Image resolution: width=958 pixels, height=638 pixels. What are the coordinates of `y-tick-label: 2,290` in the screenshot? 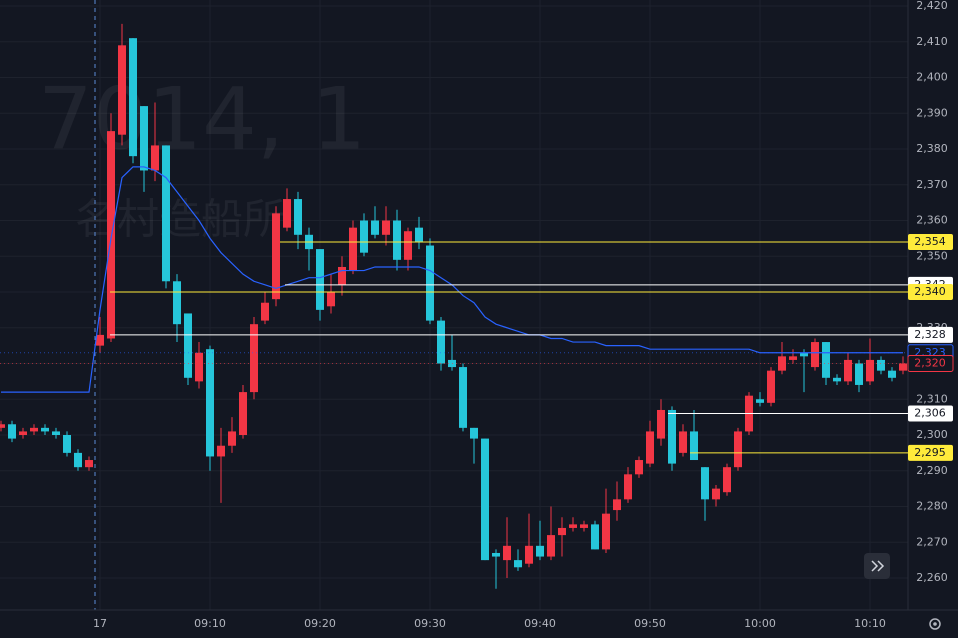 It's located at (932, 470).